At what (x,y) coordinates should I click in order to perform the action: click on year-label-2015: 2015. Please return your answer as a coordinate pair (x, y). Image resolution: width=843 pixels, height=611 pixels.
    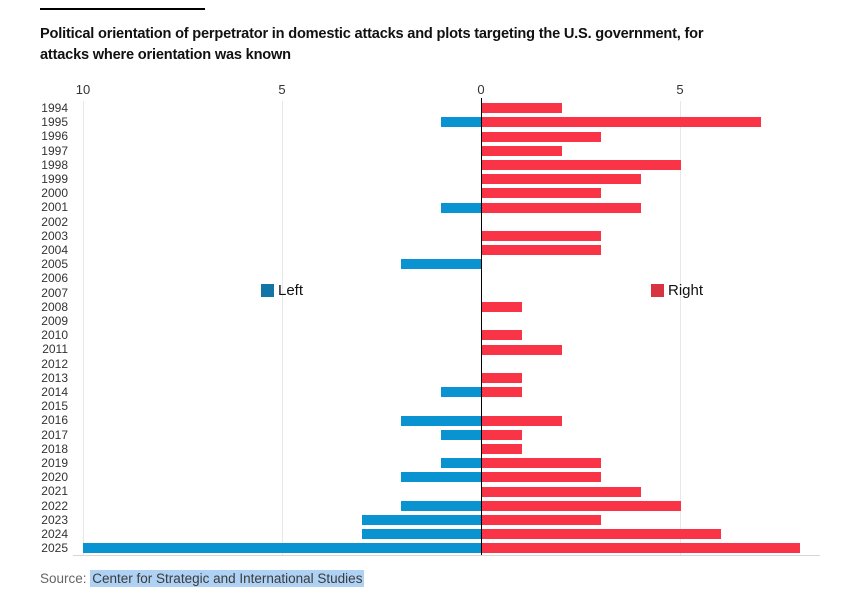
    Looking at the image, I should click on (54, 406).